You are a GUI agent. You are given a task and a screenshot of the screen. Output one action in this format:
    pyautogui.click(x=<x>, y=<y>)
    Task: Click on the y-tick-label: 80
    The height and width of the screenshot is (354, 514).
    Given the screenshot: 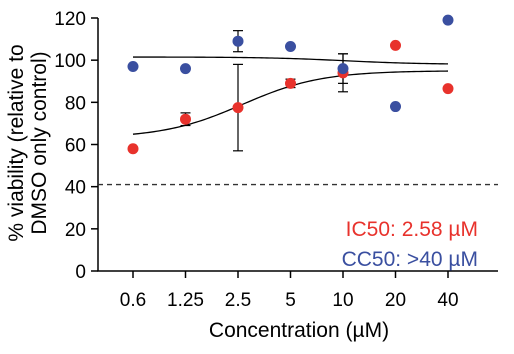 What is the action you would take?
    pyautogui.click(x=75, y=103)
    